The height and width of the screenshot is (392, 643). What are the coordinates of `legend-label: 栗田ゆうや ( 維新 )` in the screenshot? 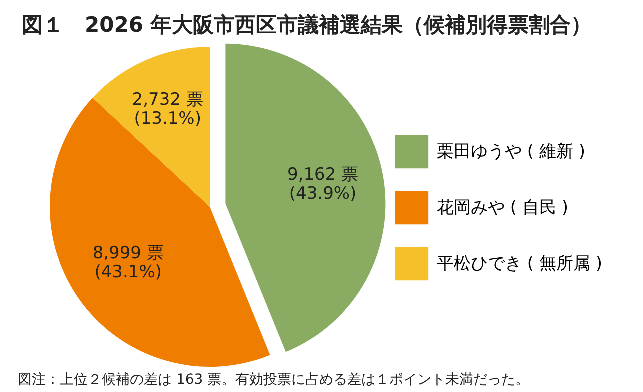 It's located at (511, 152).